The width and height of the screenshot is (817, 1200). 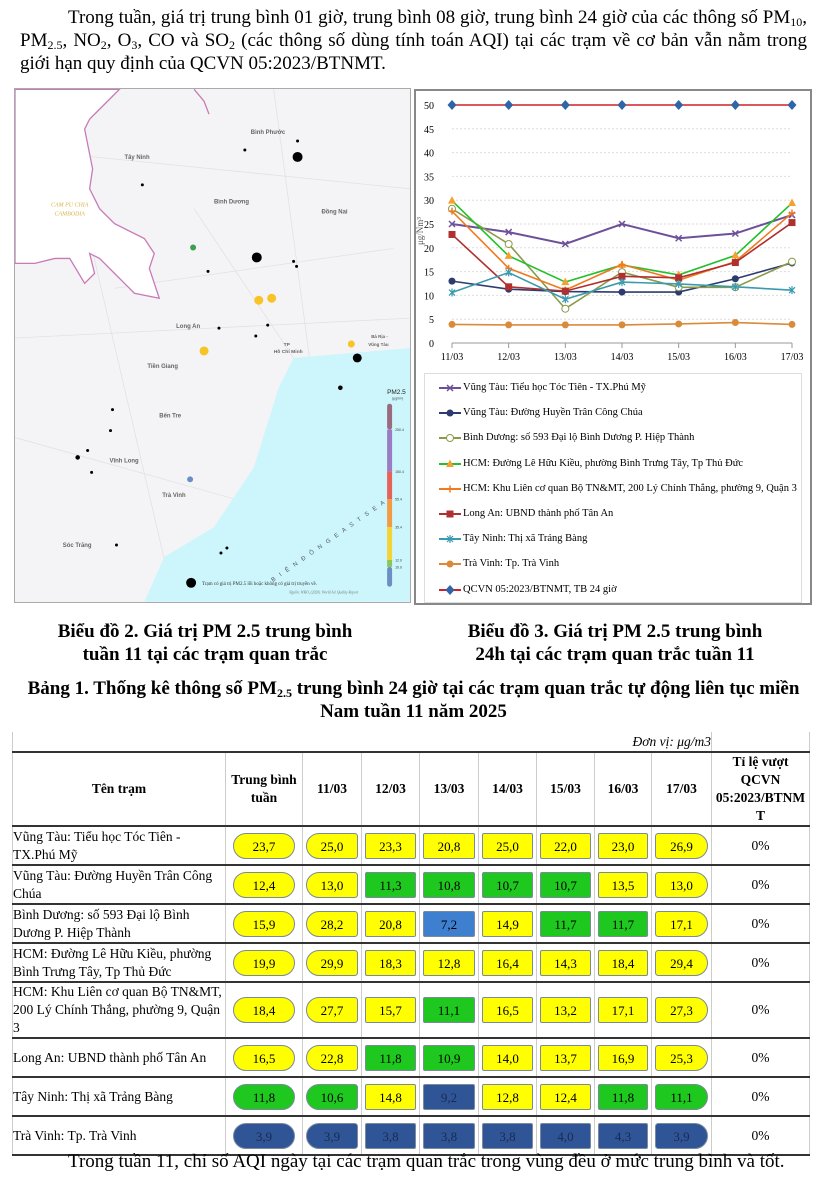 What do you see at coordinates (623, 1097) in the screenshot?
I see `value-cell: 11,8` at bounding box center [623, 1097].